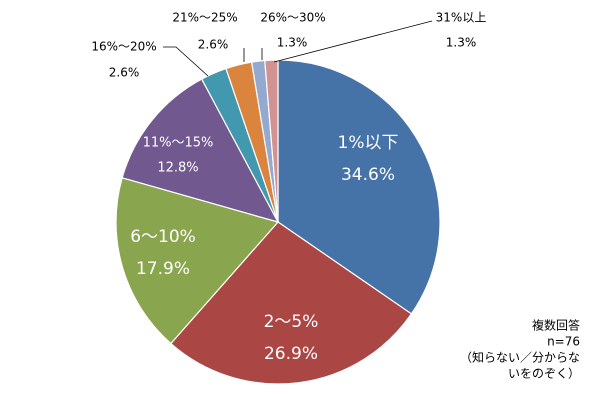 The image size is (590, 408). What do you see at coordinates (544, 374) in the screenshot?
I see `note: いをのぞく）` at bounding box center [544, 374].